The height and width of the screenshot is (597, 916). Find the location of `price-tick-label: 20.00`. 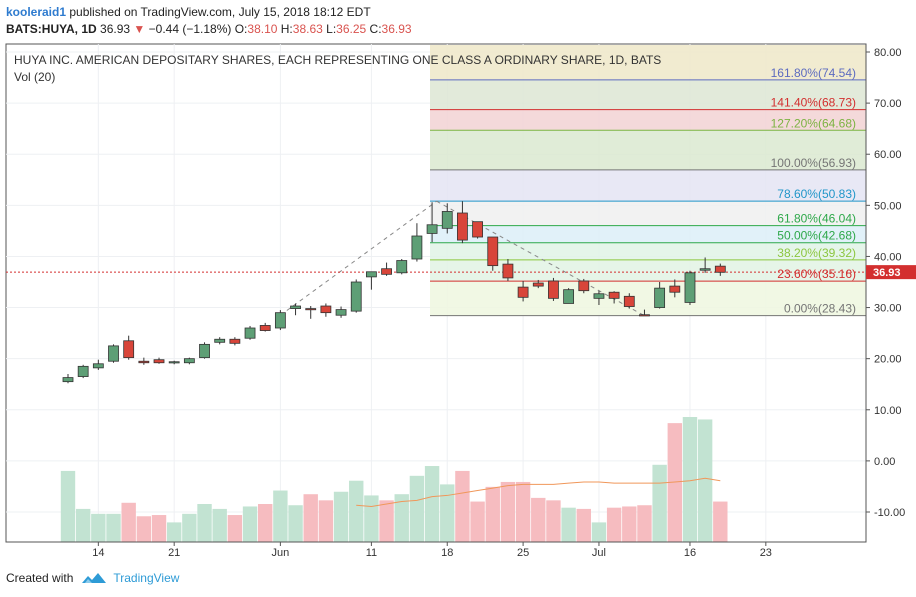

price-tick-label: 20.00 is located at coordinates (888, 360).